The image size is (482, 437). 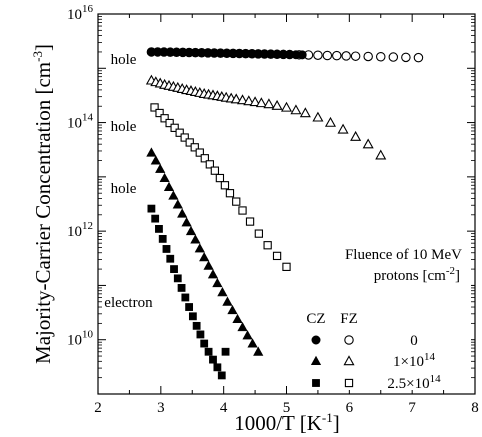 What do you see at coordinates (414, 382) in the screenshot?
I see `legend-row-label: 2.5×10¹⁴` at bounding box center [414, 382].